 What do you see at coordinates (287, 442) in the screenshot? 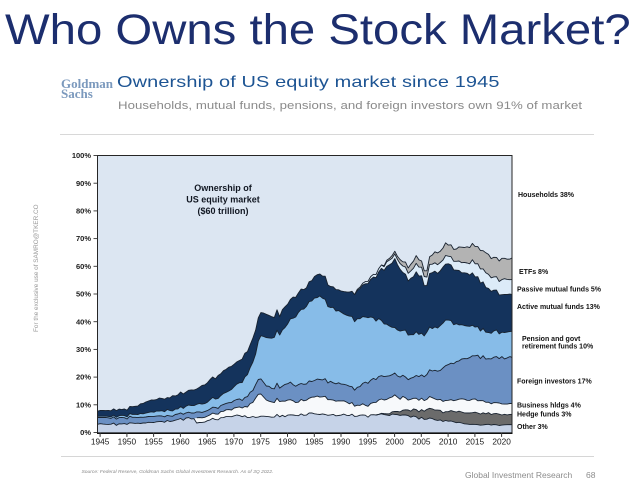
I see `svg-text: 1980` at bounding box center [287, 442].